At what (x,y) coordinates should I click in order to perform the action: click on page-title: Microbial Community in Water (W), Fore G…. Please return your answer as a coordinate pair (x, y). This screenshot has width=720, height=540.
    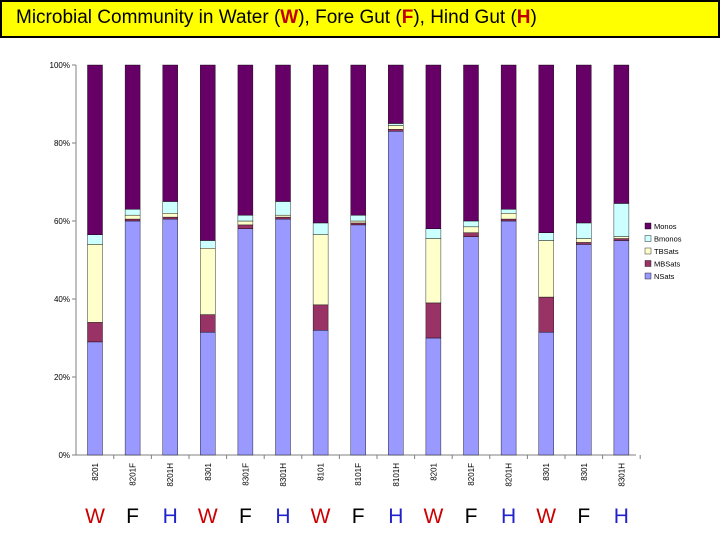
    Looking at the image, I should click on (276, 18).